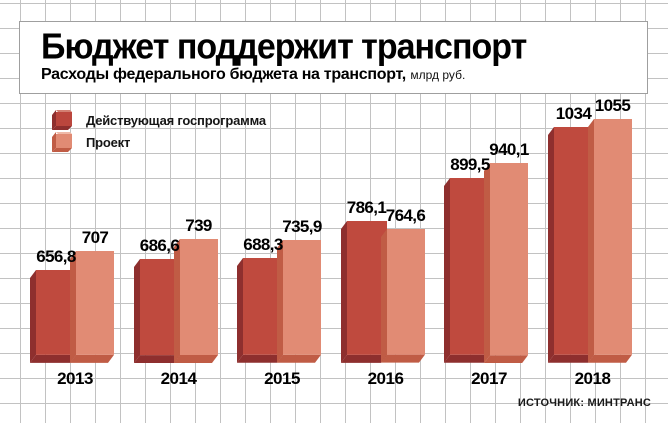 The height and width of the screenshot is (423, 668). What do you see at coordinates (584, 403) in the screenshot?
I see `source-caption: ИСТОЧНИК: МИНТРАНС` at bounding box center [584, 403].